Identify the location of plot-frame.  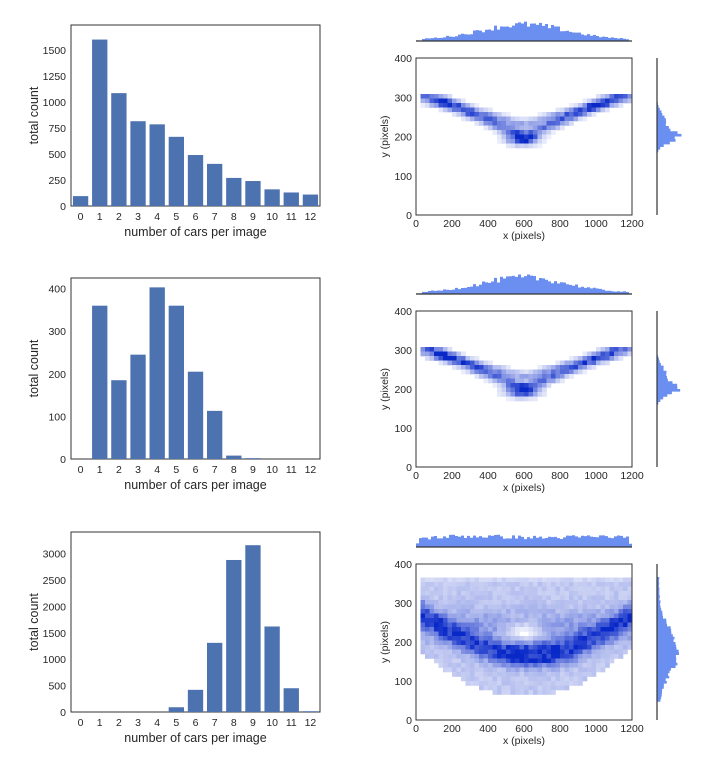
(524, 389).